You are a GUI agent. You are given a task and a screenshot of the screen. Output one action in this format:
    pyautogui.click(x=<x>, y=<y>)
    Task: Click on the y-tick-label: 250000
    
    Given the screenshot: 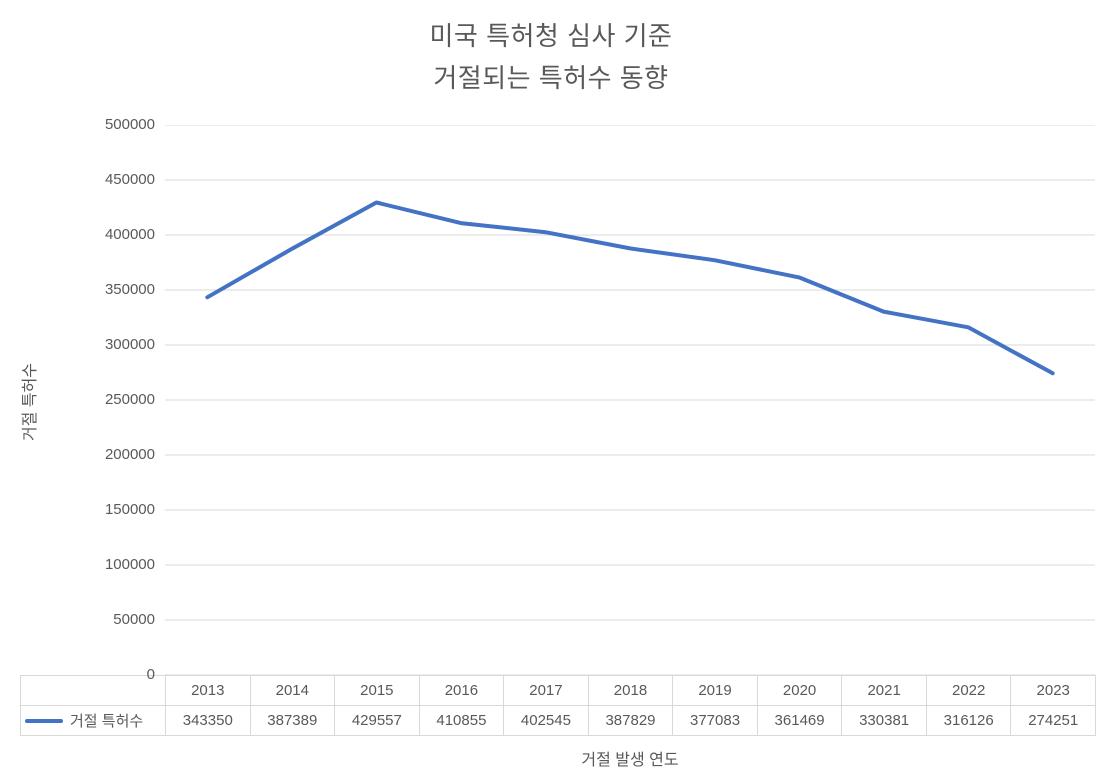 What is the action you would take?
    pyautogui.click(x=129, y=399)
    